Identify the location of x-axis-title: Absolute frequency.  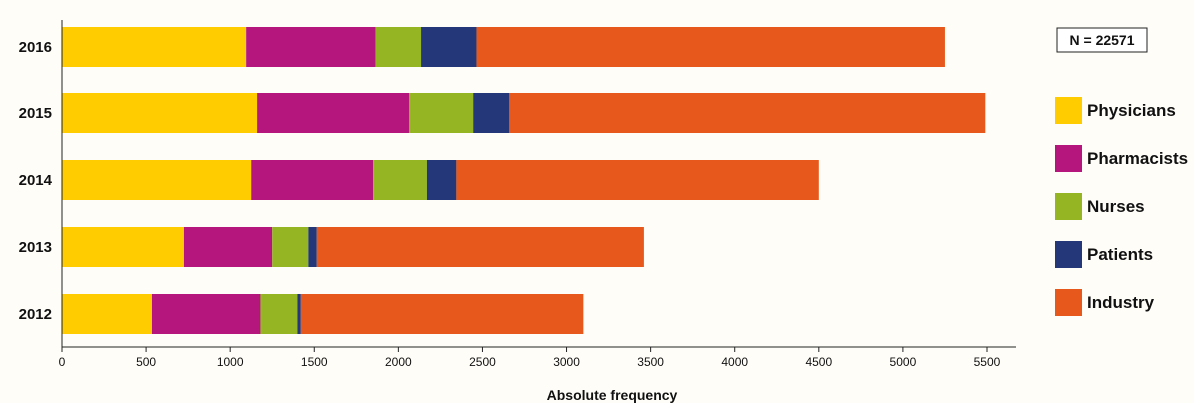
(612, 395).